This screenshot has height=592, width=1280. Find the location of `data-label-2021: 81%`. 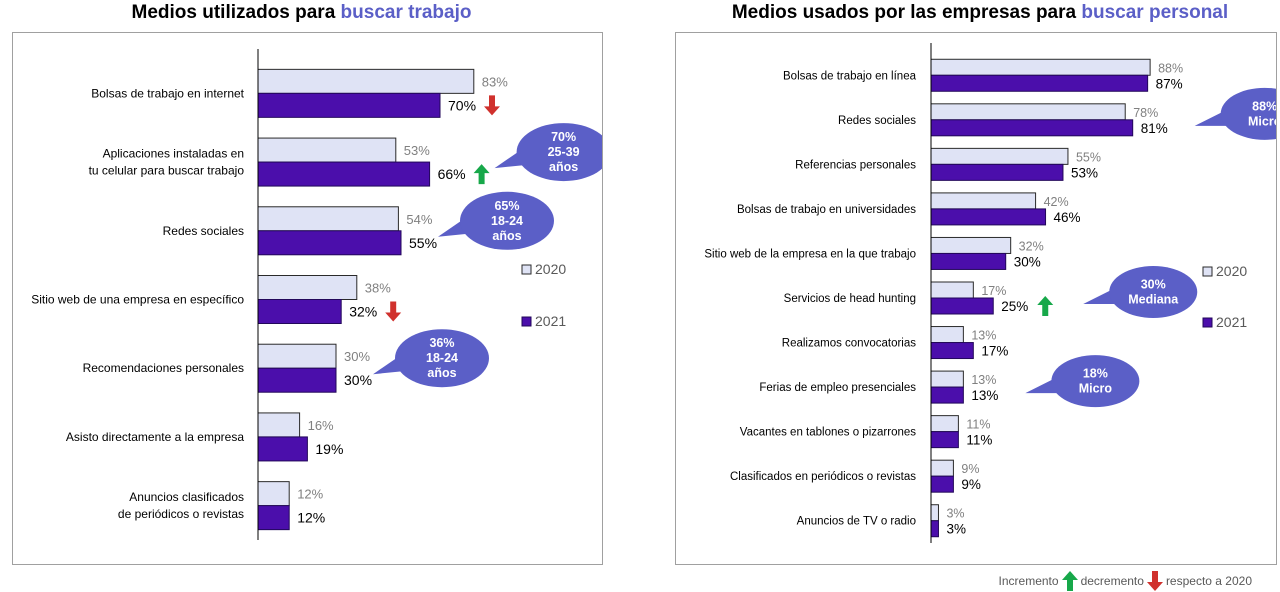

data-label-2021: 81% is located at coordinates (1154, 128).